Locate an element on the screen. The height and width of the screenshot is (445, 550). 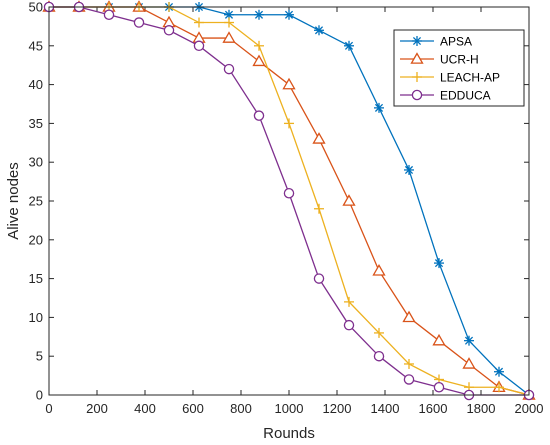
x-tick-label: 600 is located at coordinates (193, 408).